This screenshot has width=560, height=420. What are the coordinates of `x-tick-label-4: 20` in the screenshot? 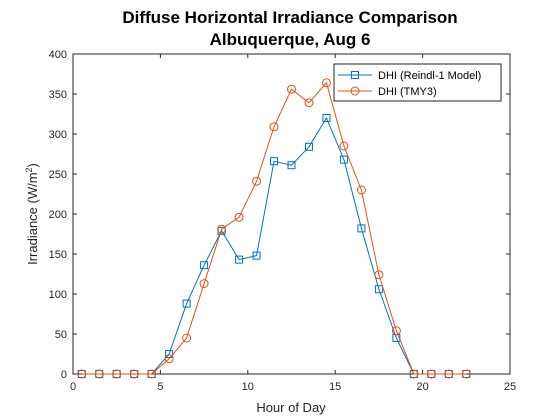 It's located at (422, 387).